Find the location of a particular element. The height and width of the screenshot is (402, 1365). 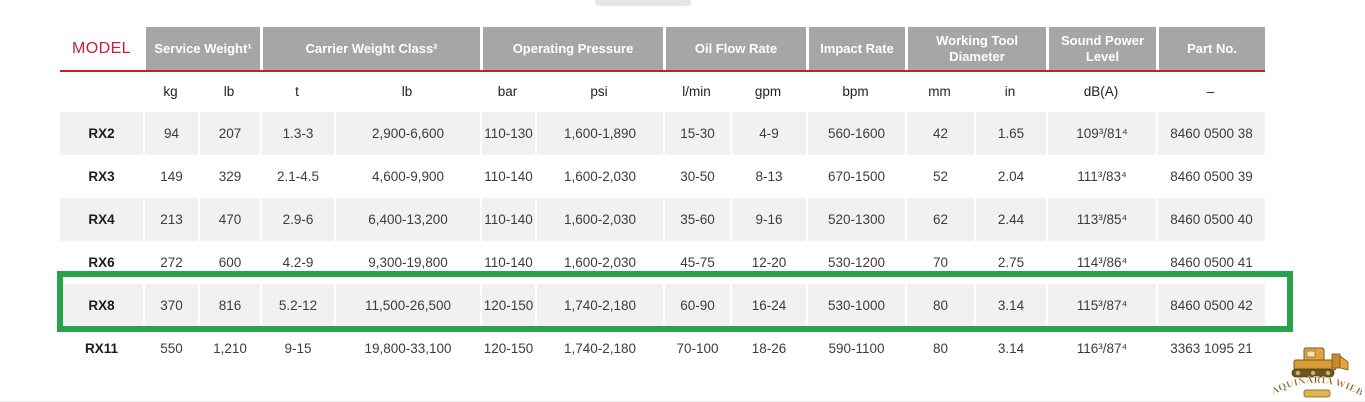

bulldozer-icon is located at coordinates (1320, 362).